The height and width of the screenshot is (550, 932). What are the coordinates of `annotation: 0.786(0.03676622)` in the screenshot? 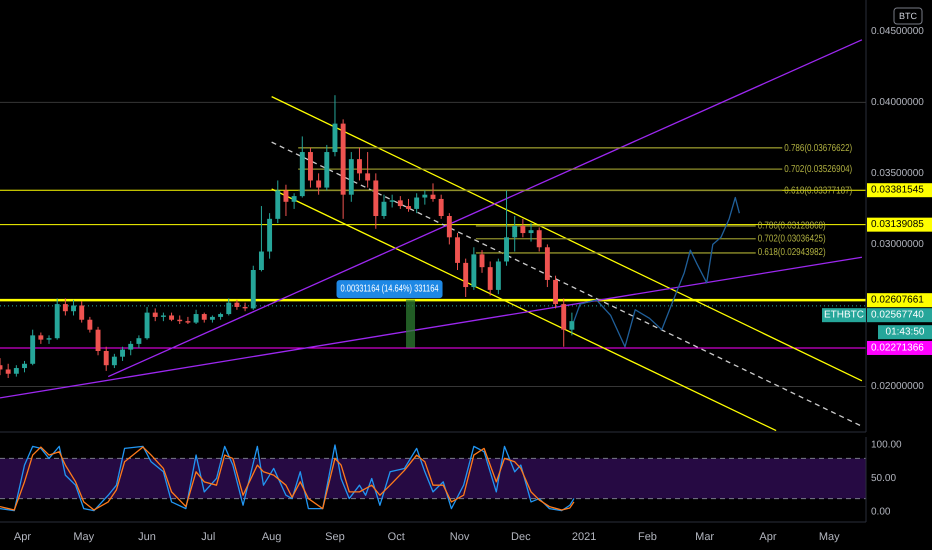 It's located at (826, 148).